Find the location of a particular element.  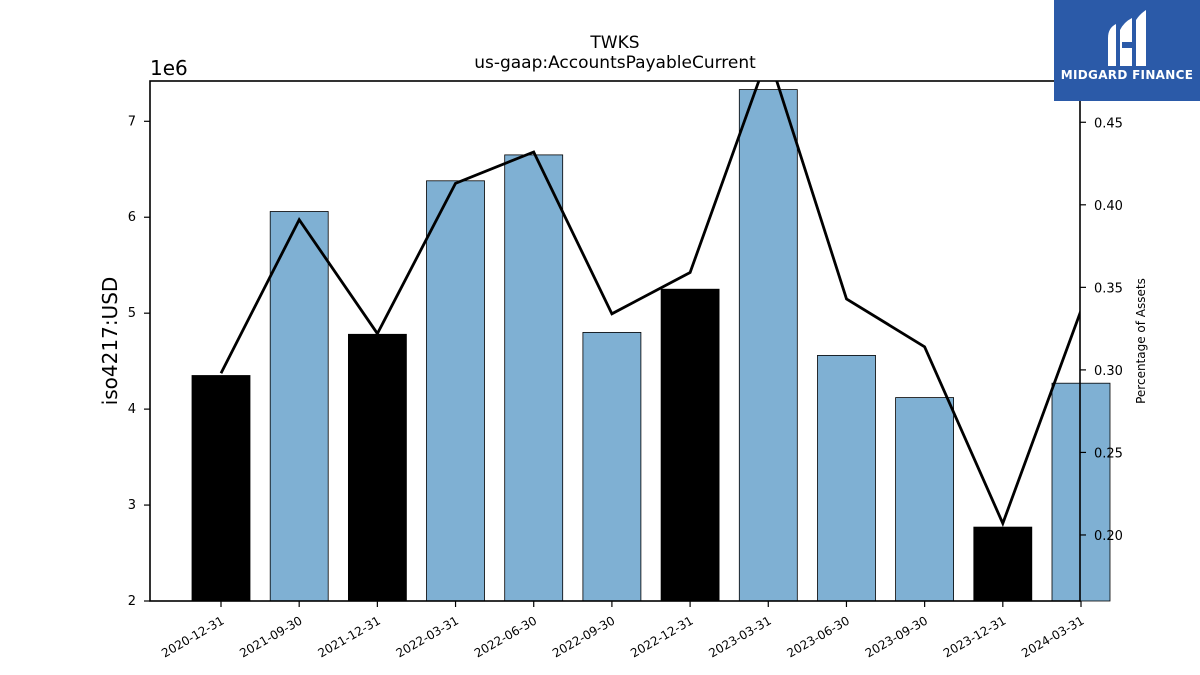

x-tick-label: 2022-12-31 is located at coordinates (661, 636).